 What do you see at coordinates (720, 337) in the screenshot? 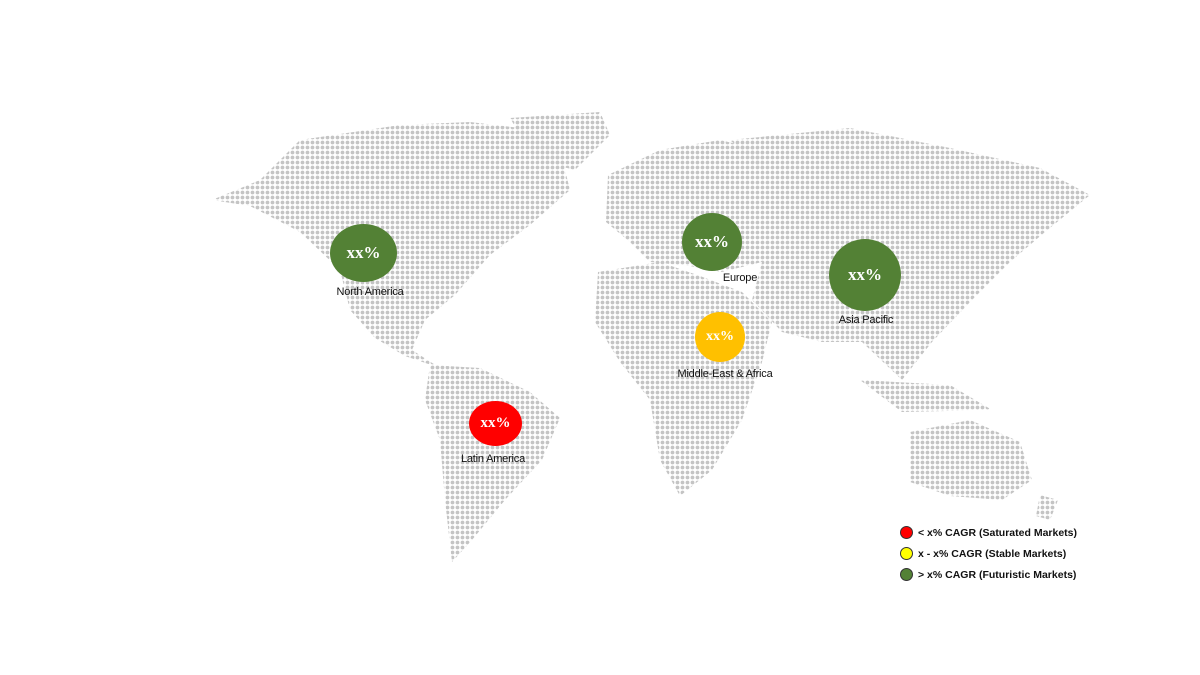
I see `middle-east-africa-bubble: xx%` at bounding box center [720, 337].